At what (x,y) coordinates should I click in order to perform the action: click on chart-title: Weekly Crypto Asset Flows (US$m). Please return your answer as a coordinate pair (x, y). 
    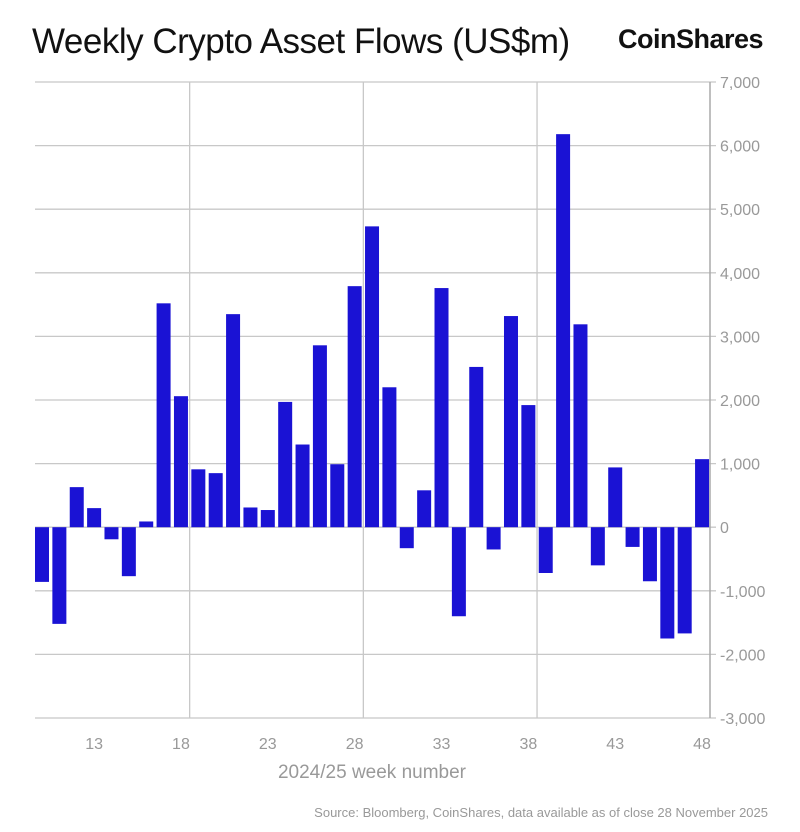
    Looking at the image, I should click on (301, 41).